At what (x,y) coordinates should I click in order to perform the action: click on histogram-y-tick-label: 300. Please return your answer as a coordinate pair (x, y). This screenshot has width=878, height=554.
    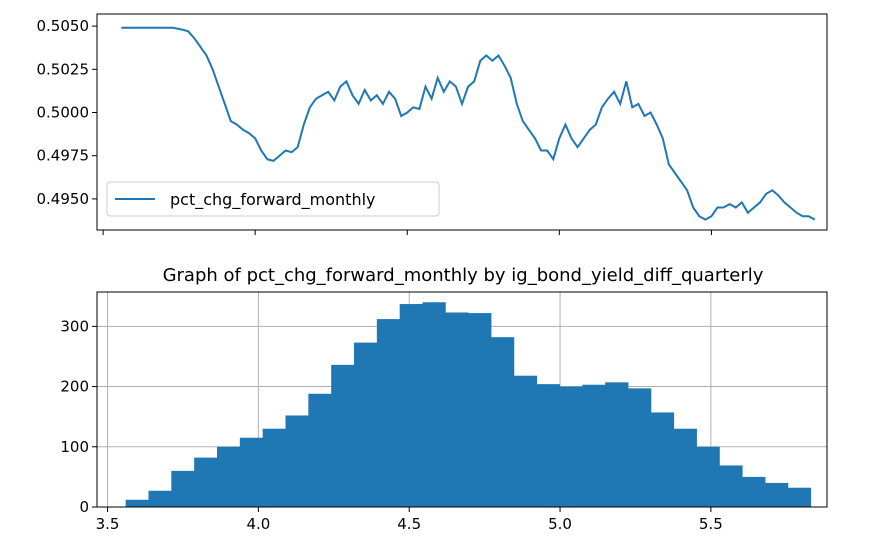
    Looking at the image, I should click on (74, 326).